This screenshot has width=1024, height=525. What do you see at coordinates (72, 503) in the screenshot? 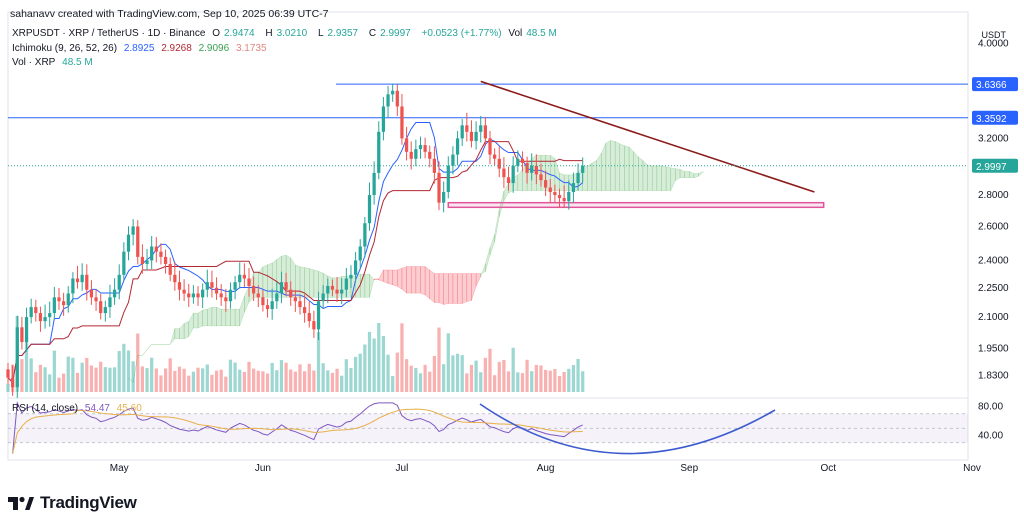
I see `tradingview-logo: TradingView` at bounding box center [72, 503].